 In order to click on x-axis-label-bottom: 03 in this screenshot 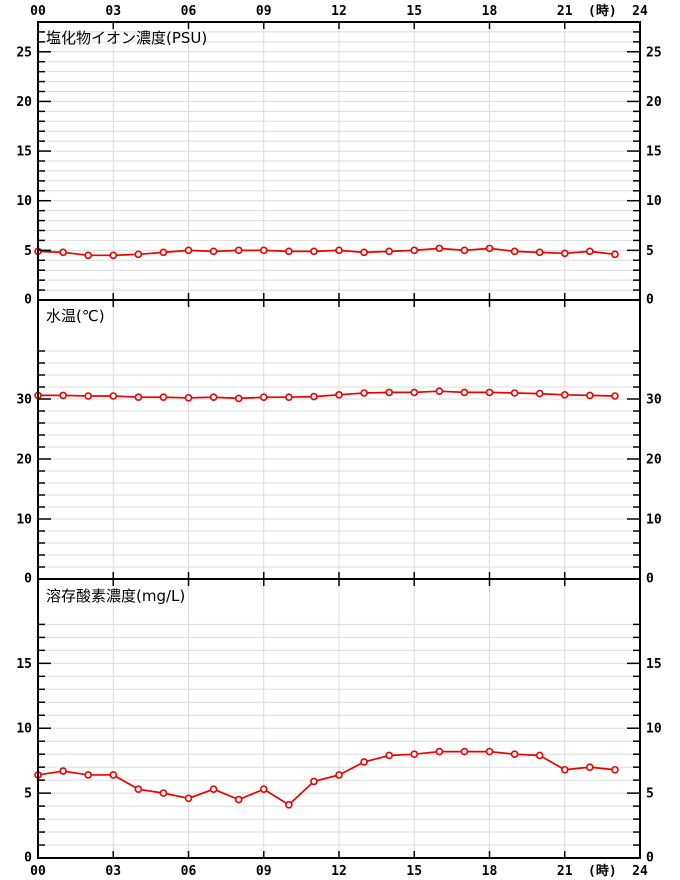, I will do `click(113, 871)`.